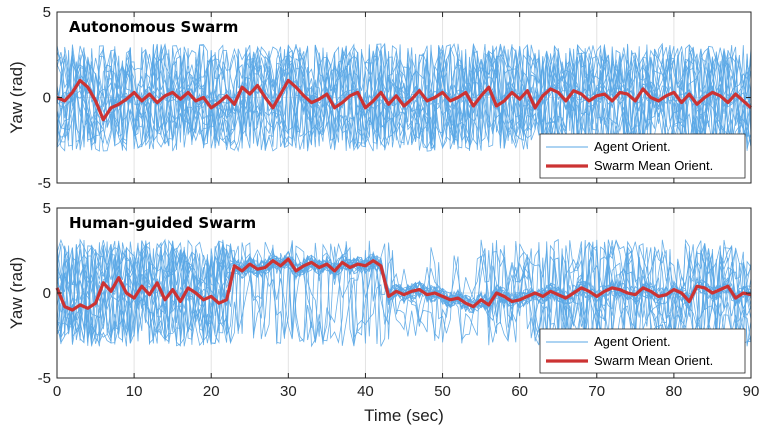  Describe the element at coordinates (442, 391) in the screenshot. I see `x-tick-label: 50` at that location.